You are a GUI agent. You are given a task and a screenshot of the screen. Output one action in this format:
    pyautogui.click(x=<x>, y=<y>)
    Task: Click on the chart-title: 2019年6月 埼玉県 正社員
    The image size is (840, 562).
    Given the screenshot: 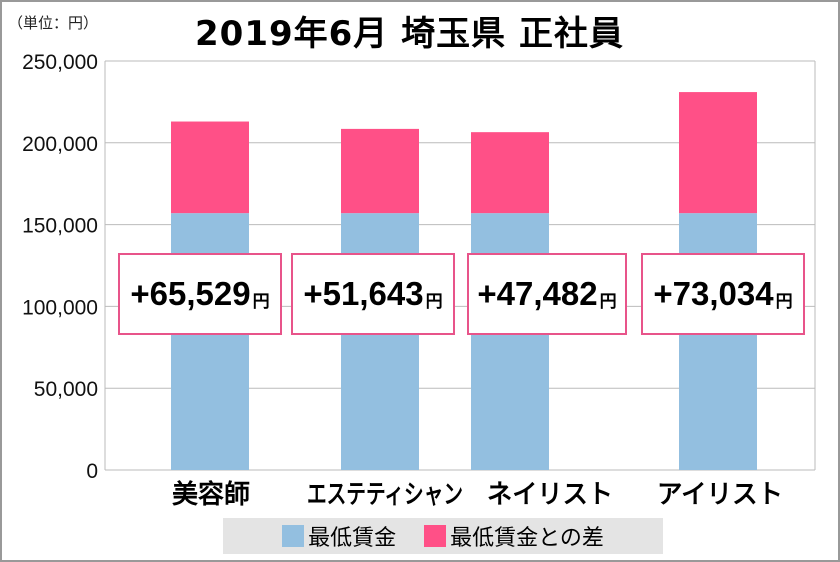 What is the action you would take?
    pyautogui.click(x=409, y=34)
    